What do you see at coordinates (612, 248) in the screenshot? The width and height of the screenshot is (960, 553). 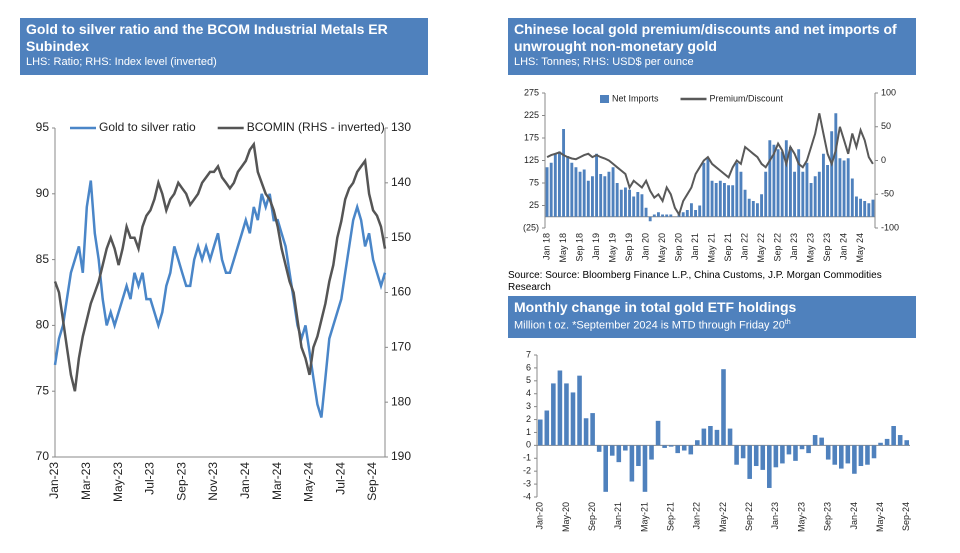 I see `x-tick-label: May 19` at bounding box center [612, 248].